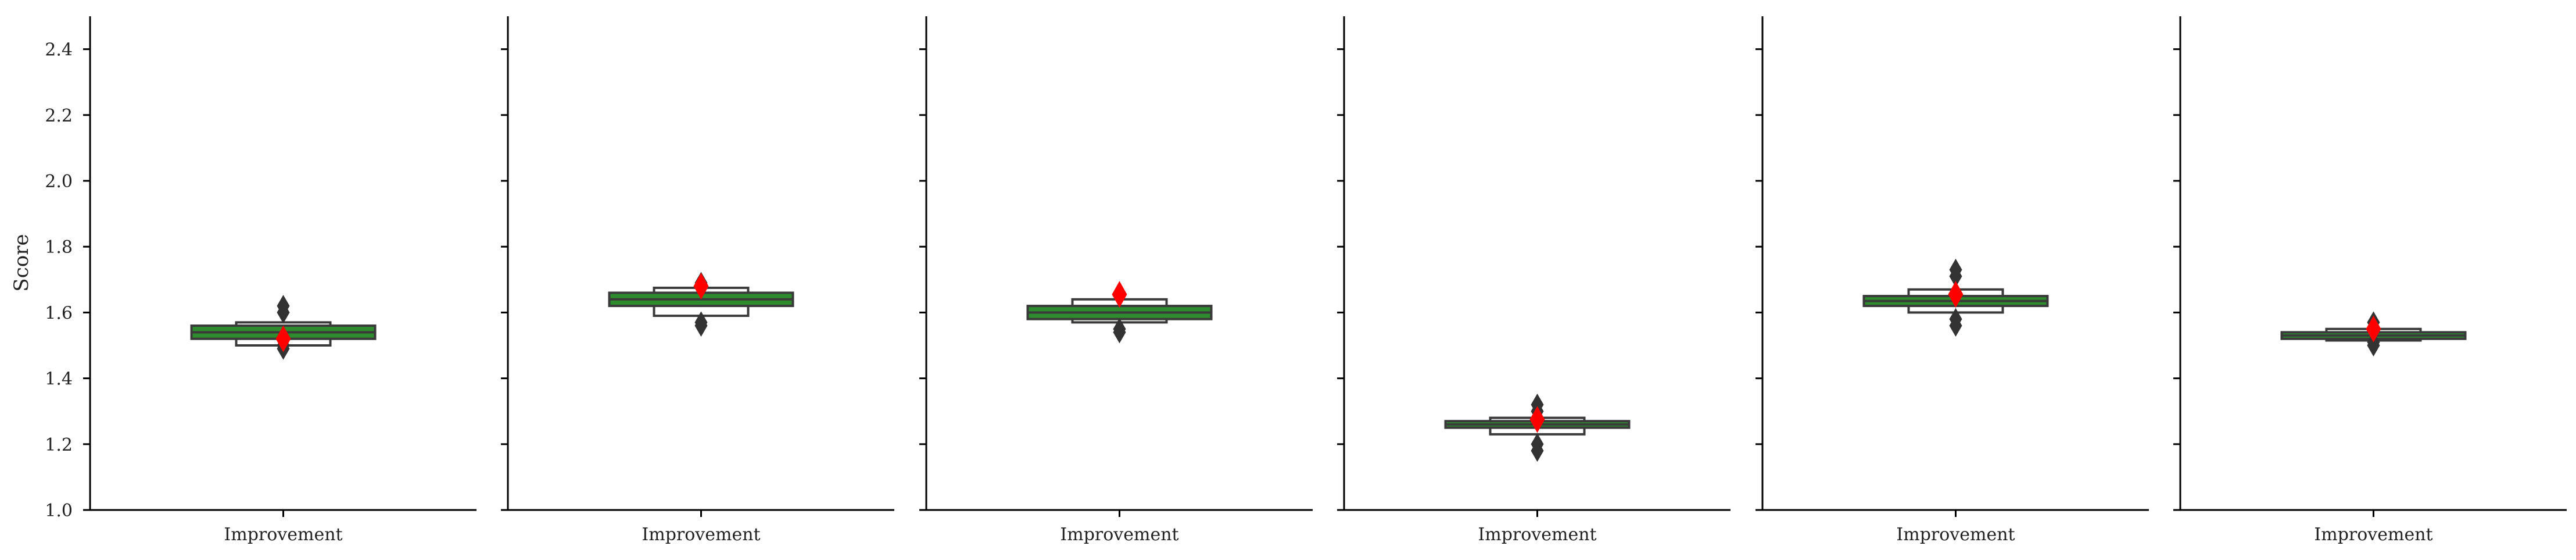  I want to click on y-tick-label: 1.2, so click(59, 445).